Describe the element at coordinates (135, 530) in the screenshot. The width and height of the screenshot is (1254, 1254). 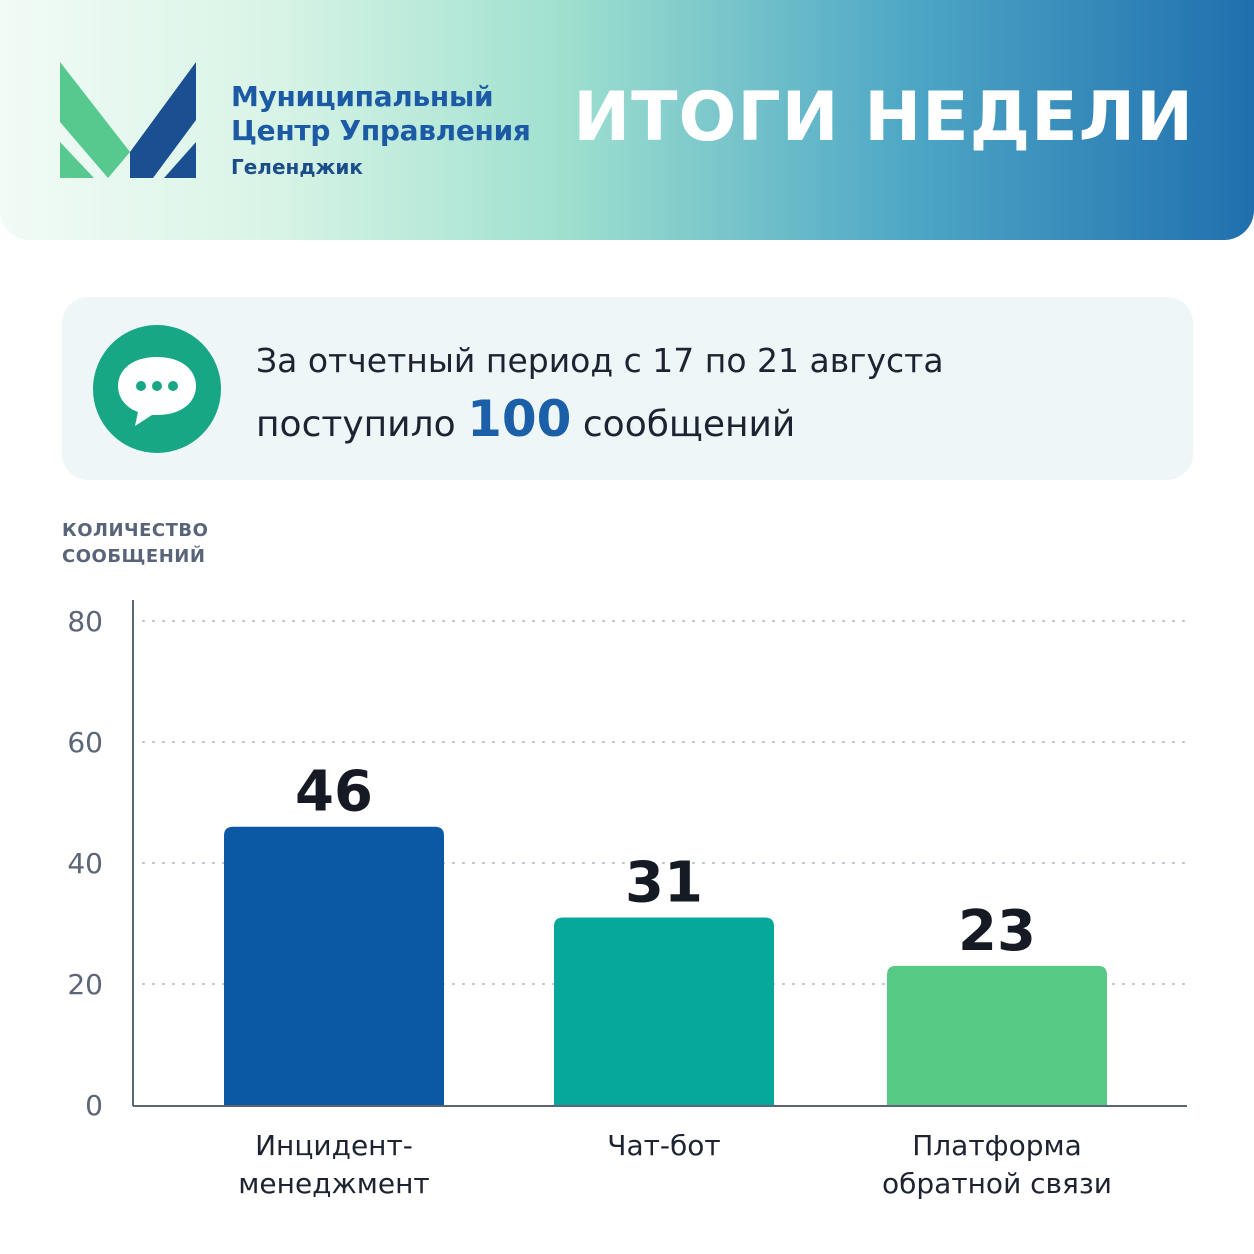
I see `y-axis-title-line: КОЛИЧЕСТВО` at that location.